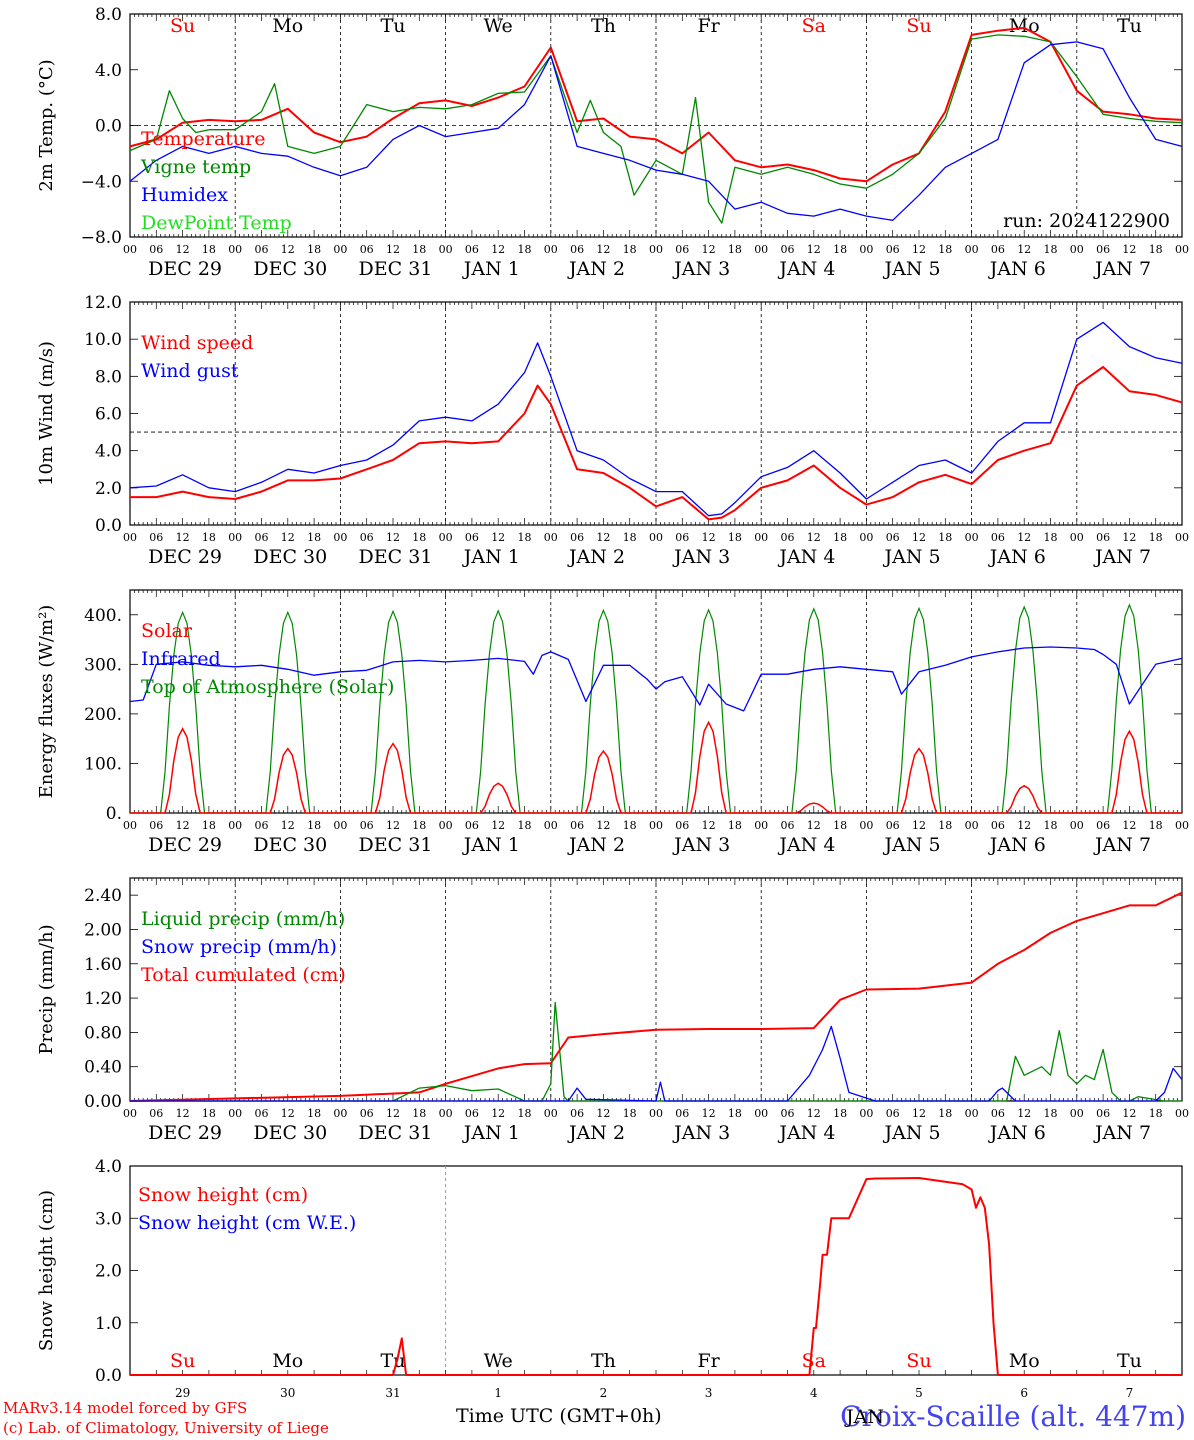 The width and height of the screenshot is (1194, 1440). What do you see at coordinates (396, 269) in the screenshot?
I see `date-label: DEC 31` at bounding box center [396, 269].